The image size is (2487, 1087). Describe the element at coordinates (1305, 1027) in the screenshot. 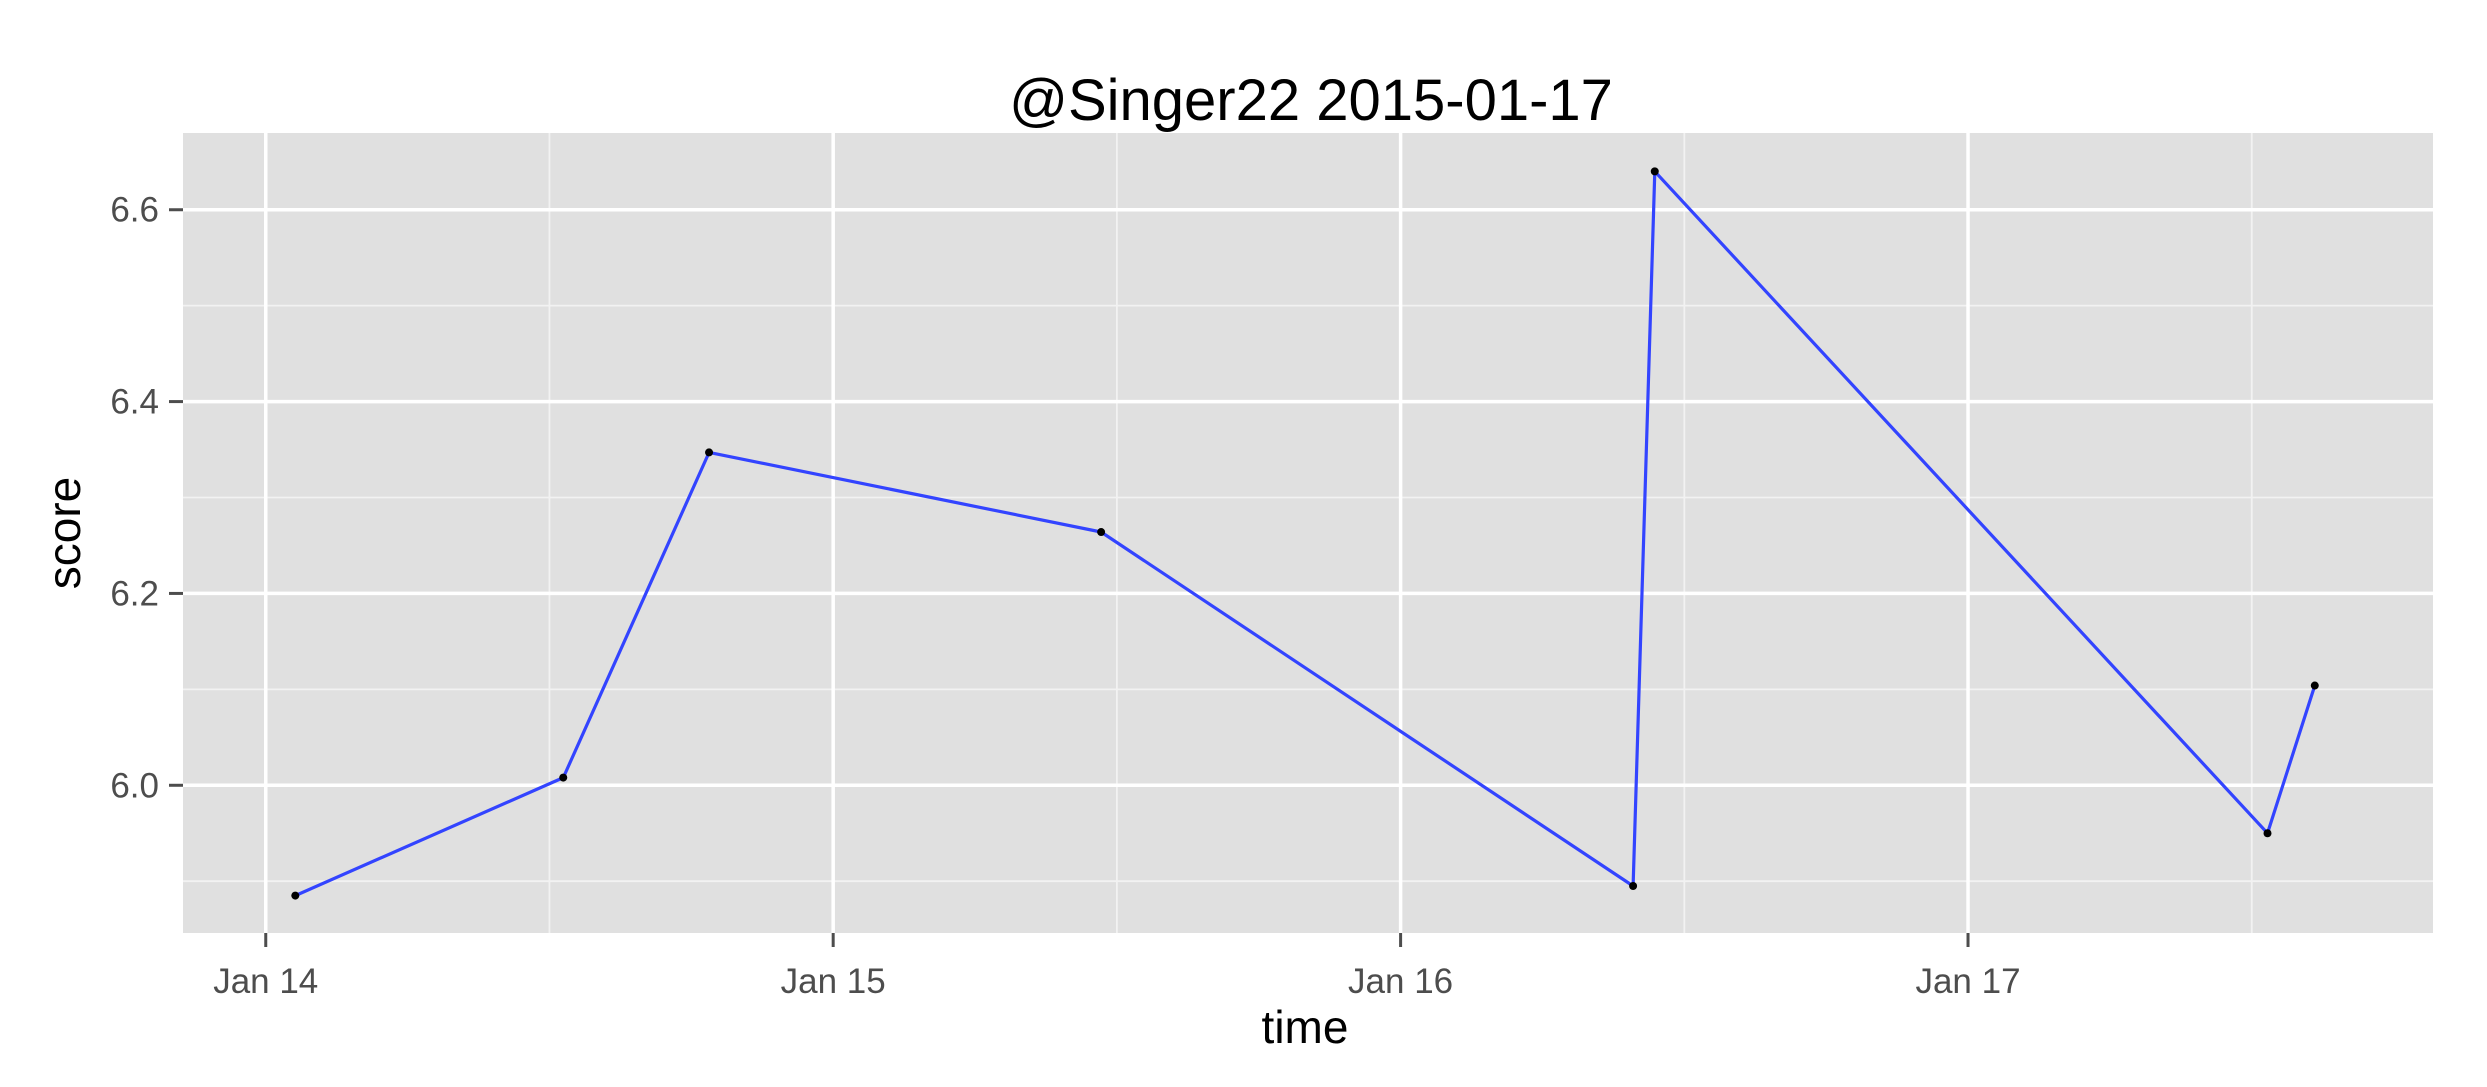

I see `x-axis-title: time` at that location.